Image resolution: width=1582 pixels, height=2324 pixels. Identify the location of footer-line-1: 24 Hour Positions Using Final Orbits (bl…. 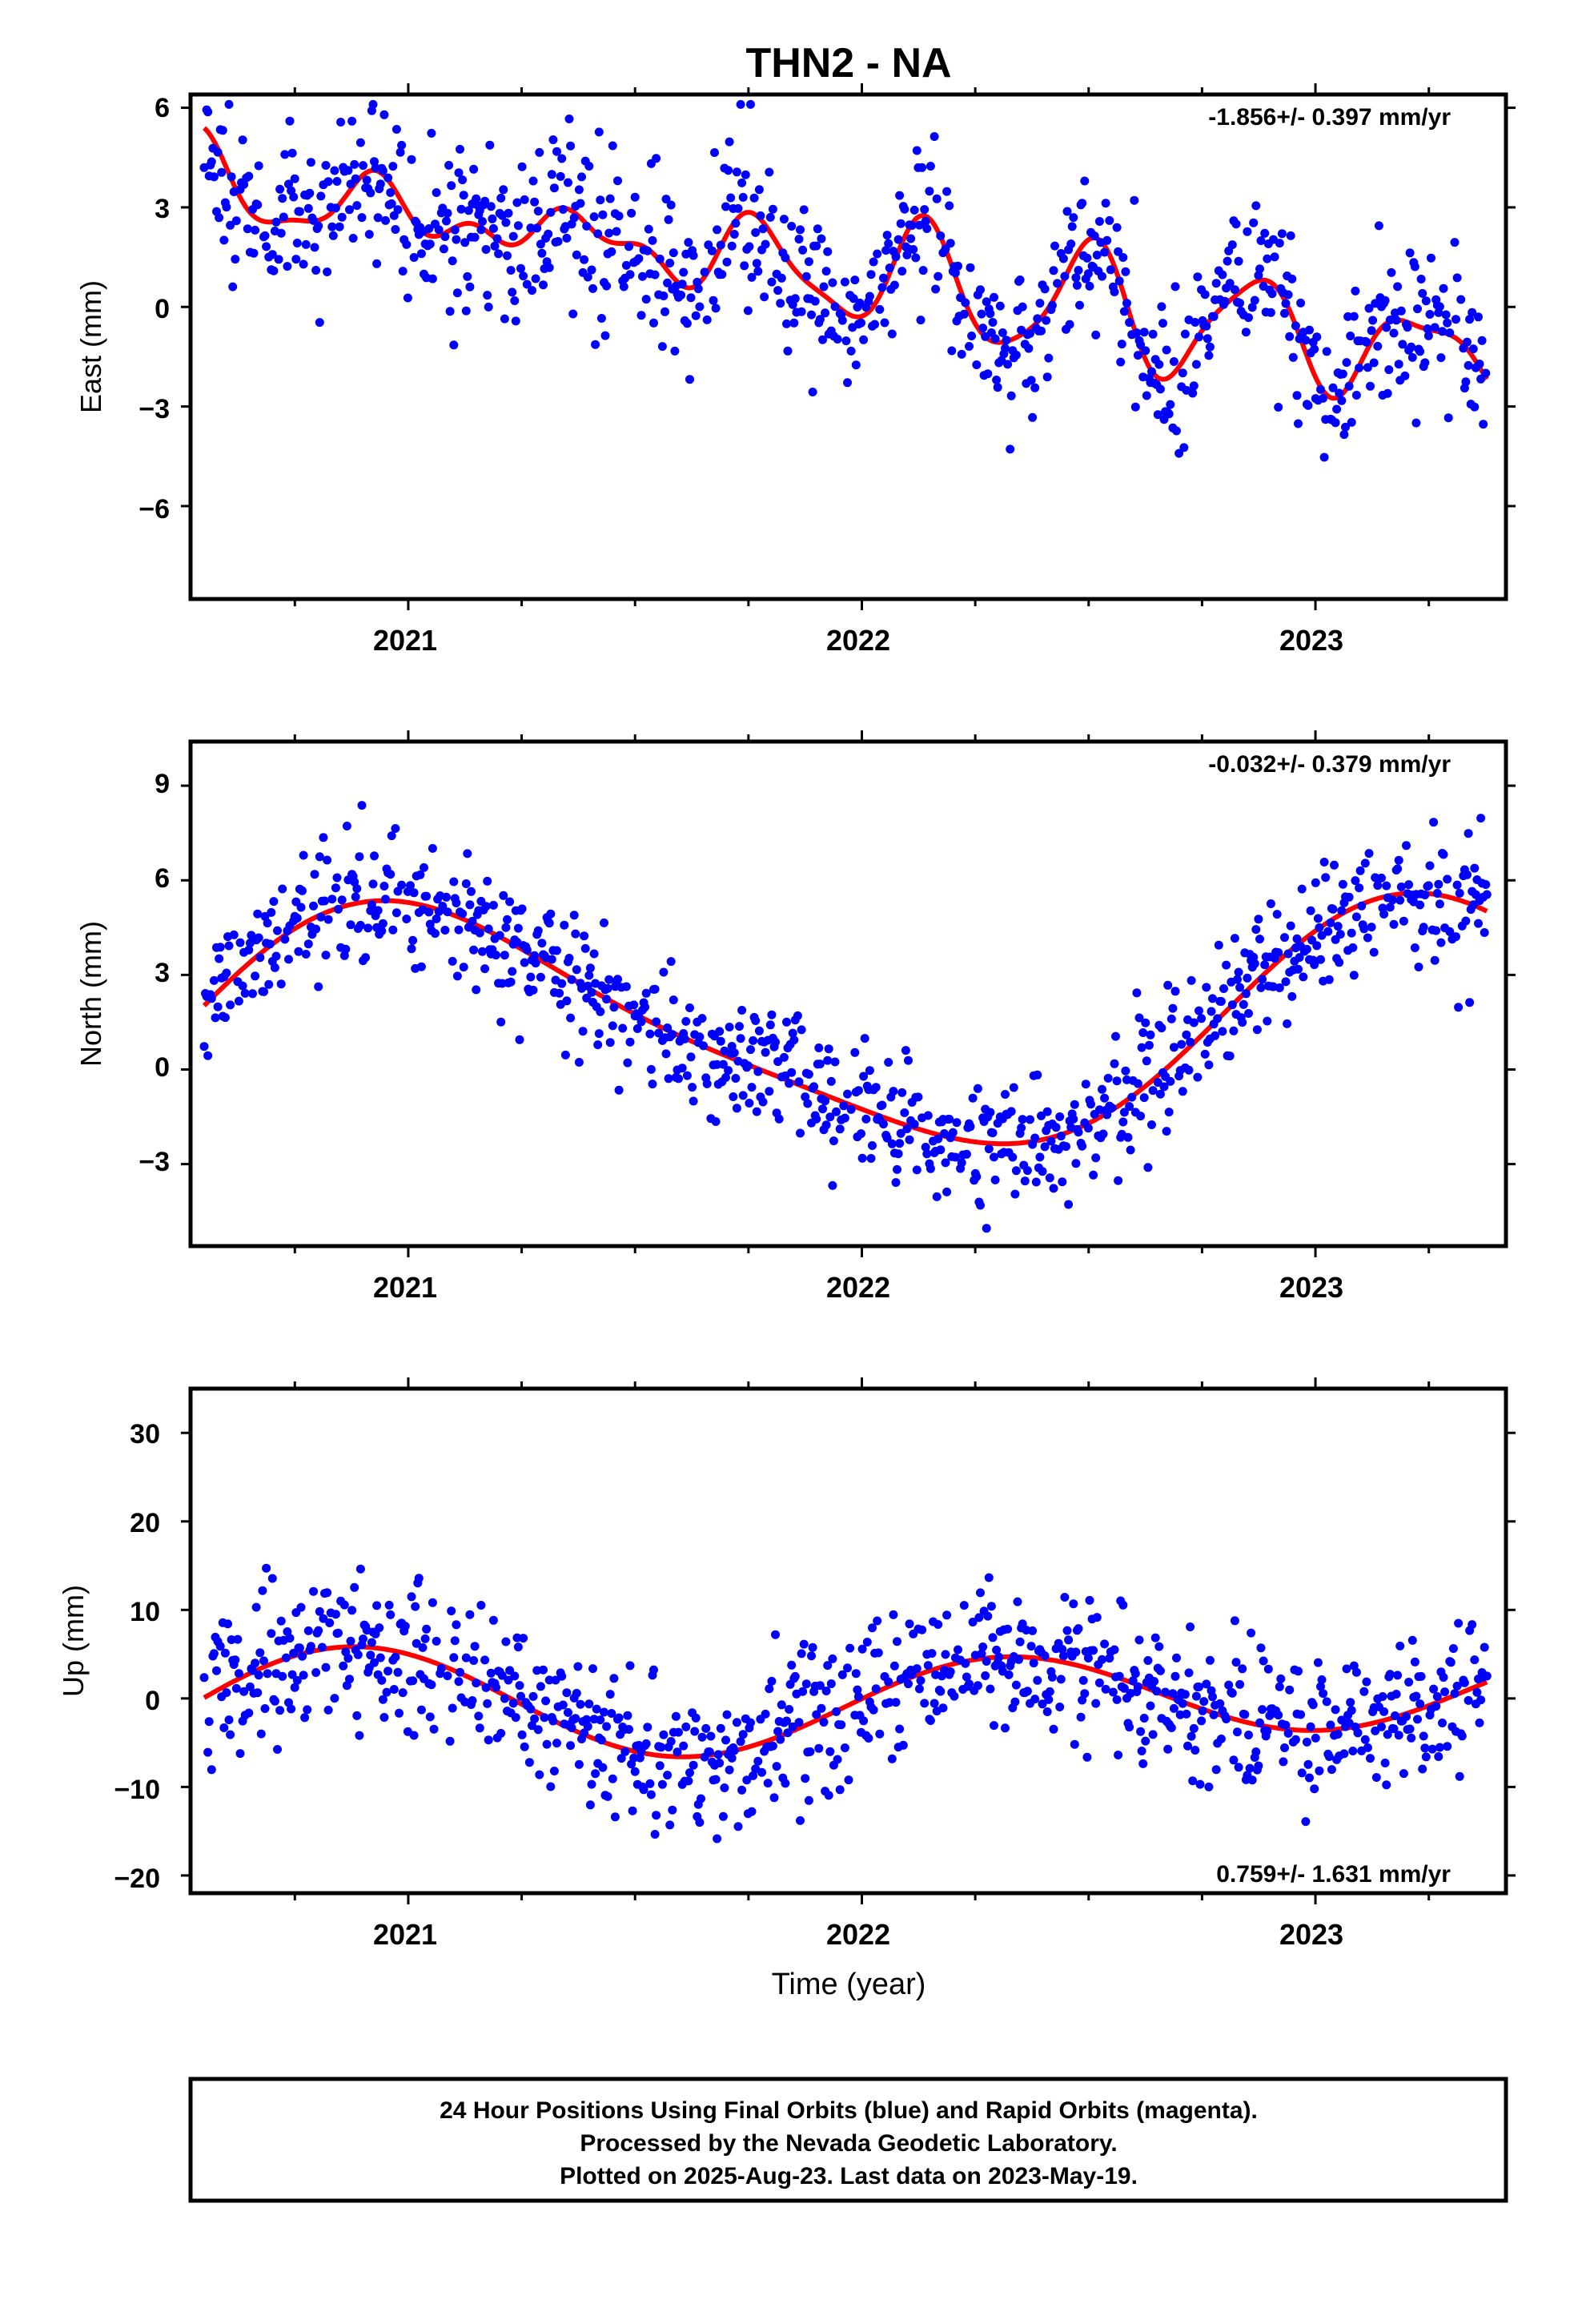
(849, 2110).